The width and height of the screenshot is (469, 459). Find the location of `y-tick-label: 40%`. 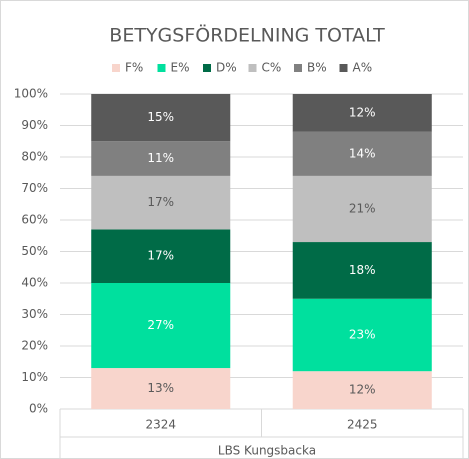

y-tick-label: 40% is located at coordinates (34, 283).